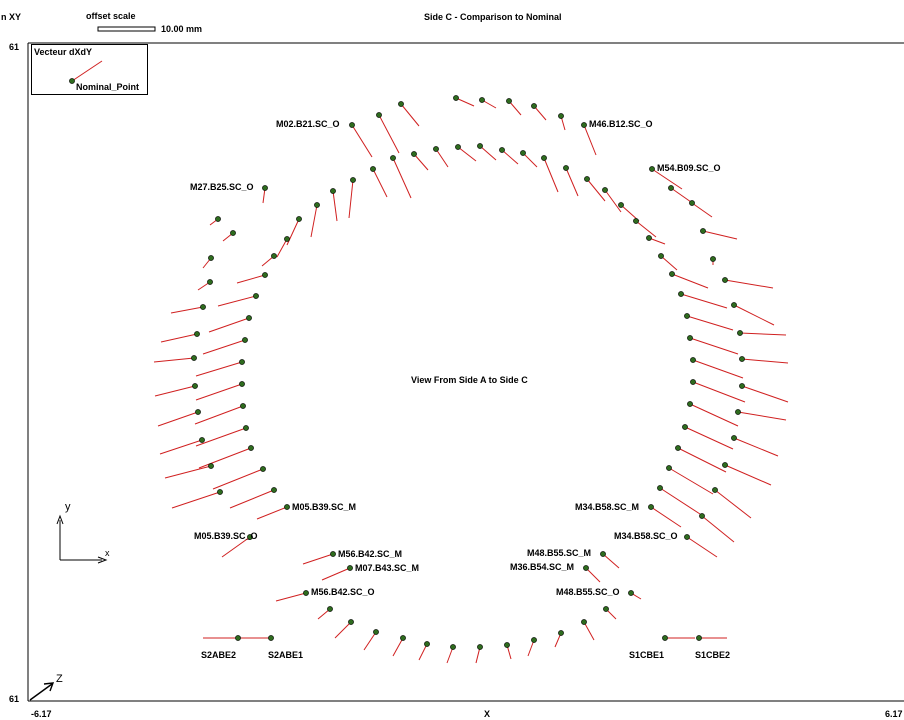 Image resolution: width=904 pixels, height=720 pixels. Describe the element at coordinates (370, 554) in the screenshot. I see `point-label: M56.B42.SC_M` at that location.